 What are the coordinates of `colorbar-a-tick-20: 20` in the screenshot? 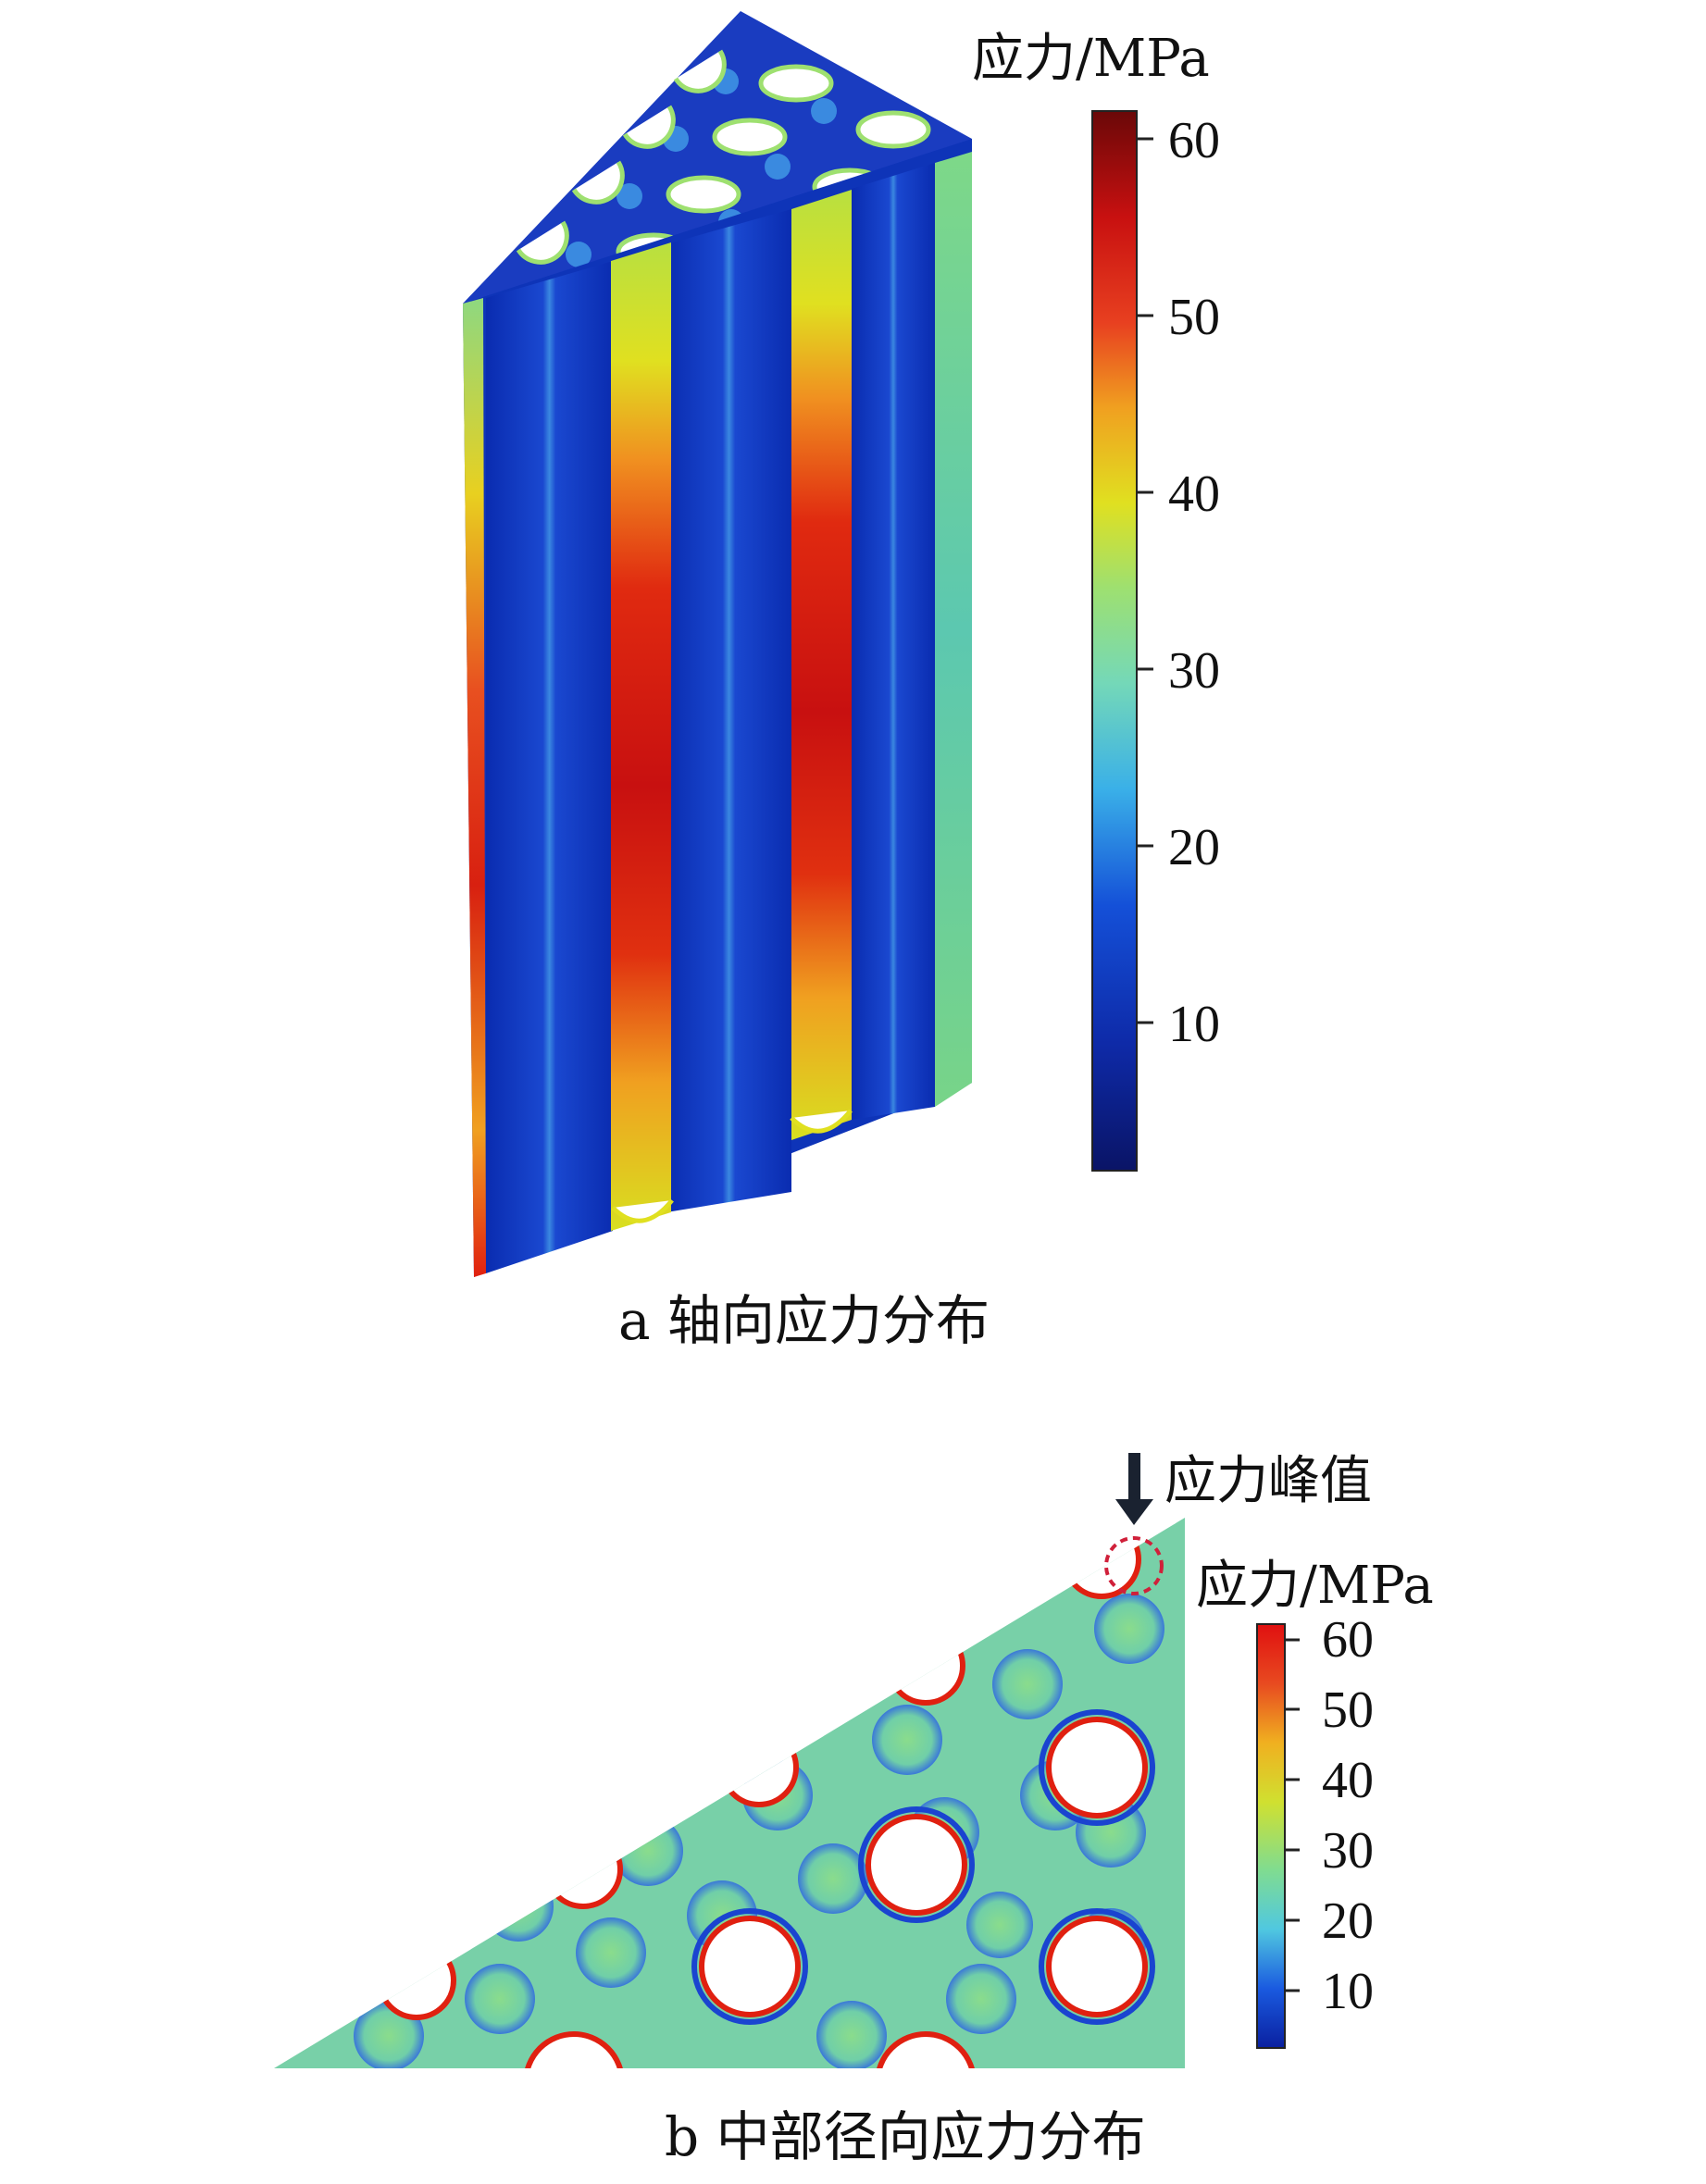 It's located at (1194, 847).